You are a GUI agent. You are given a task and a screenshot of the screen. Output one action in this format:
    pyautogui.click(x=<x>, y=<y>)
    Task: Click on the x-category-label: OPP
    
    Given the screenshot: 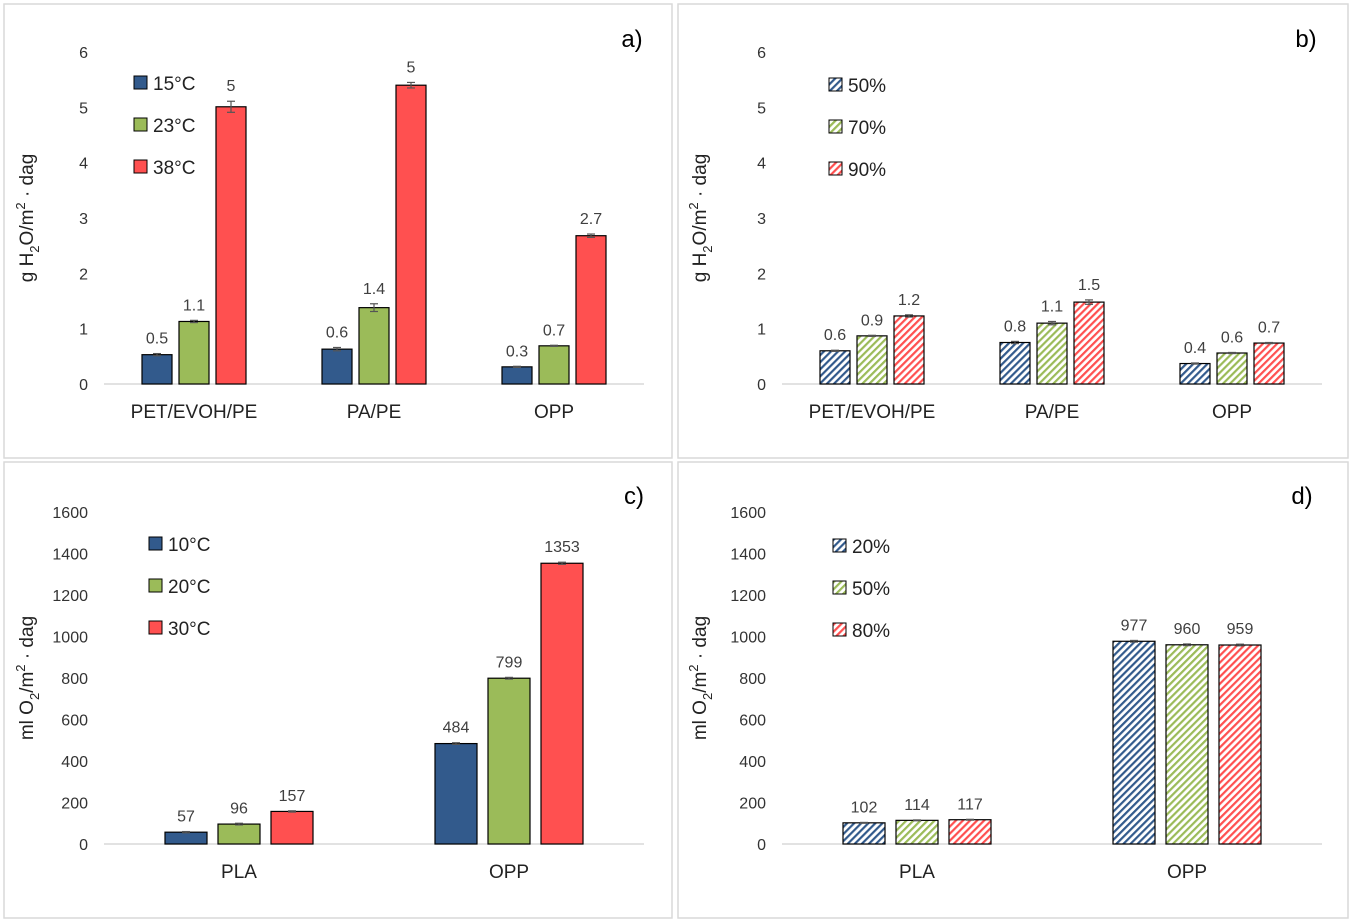 What is the action you would take?
    pyautogui.click(x=554, y=412)
    